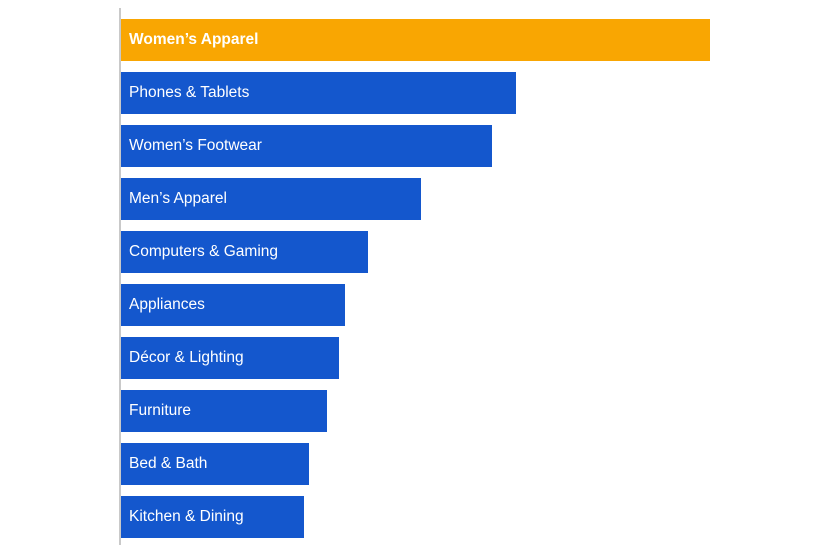  What do you see at coordinates (204, 251) in the screenshot?
I see `bar-label-computers-gaming: Computers & Gaming` at bounding box center [204, 251].